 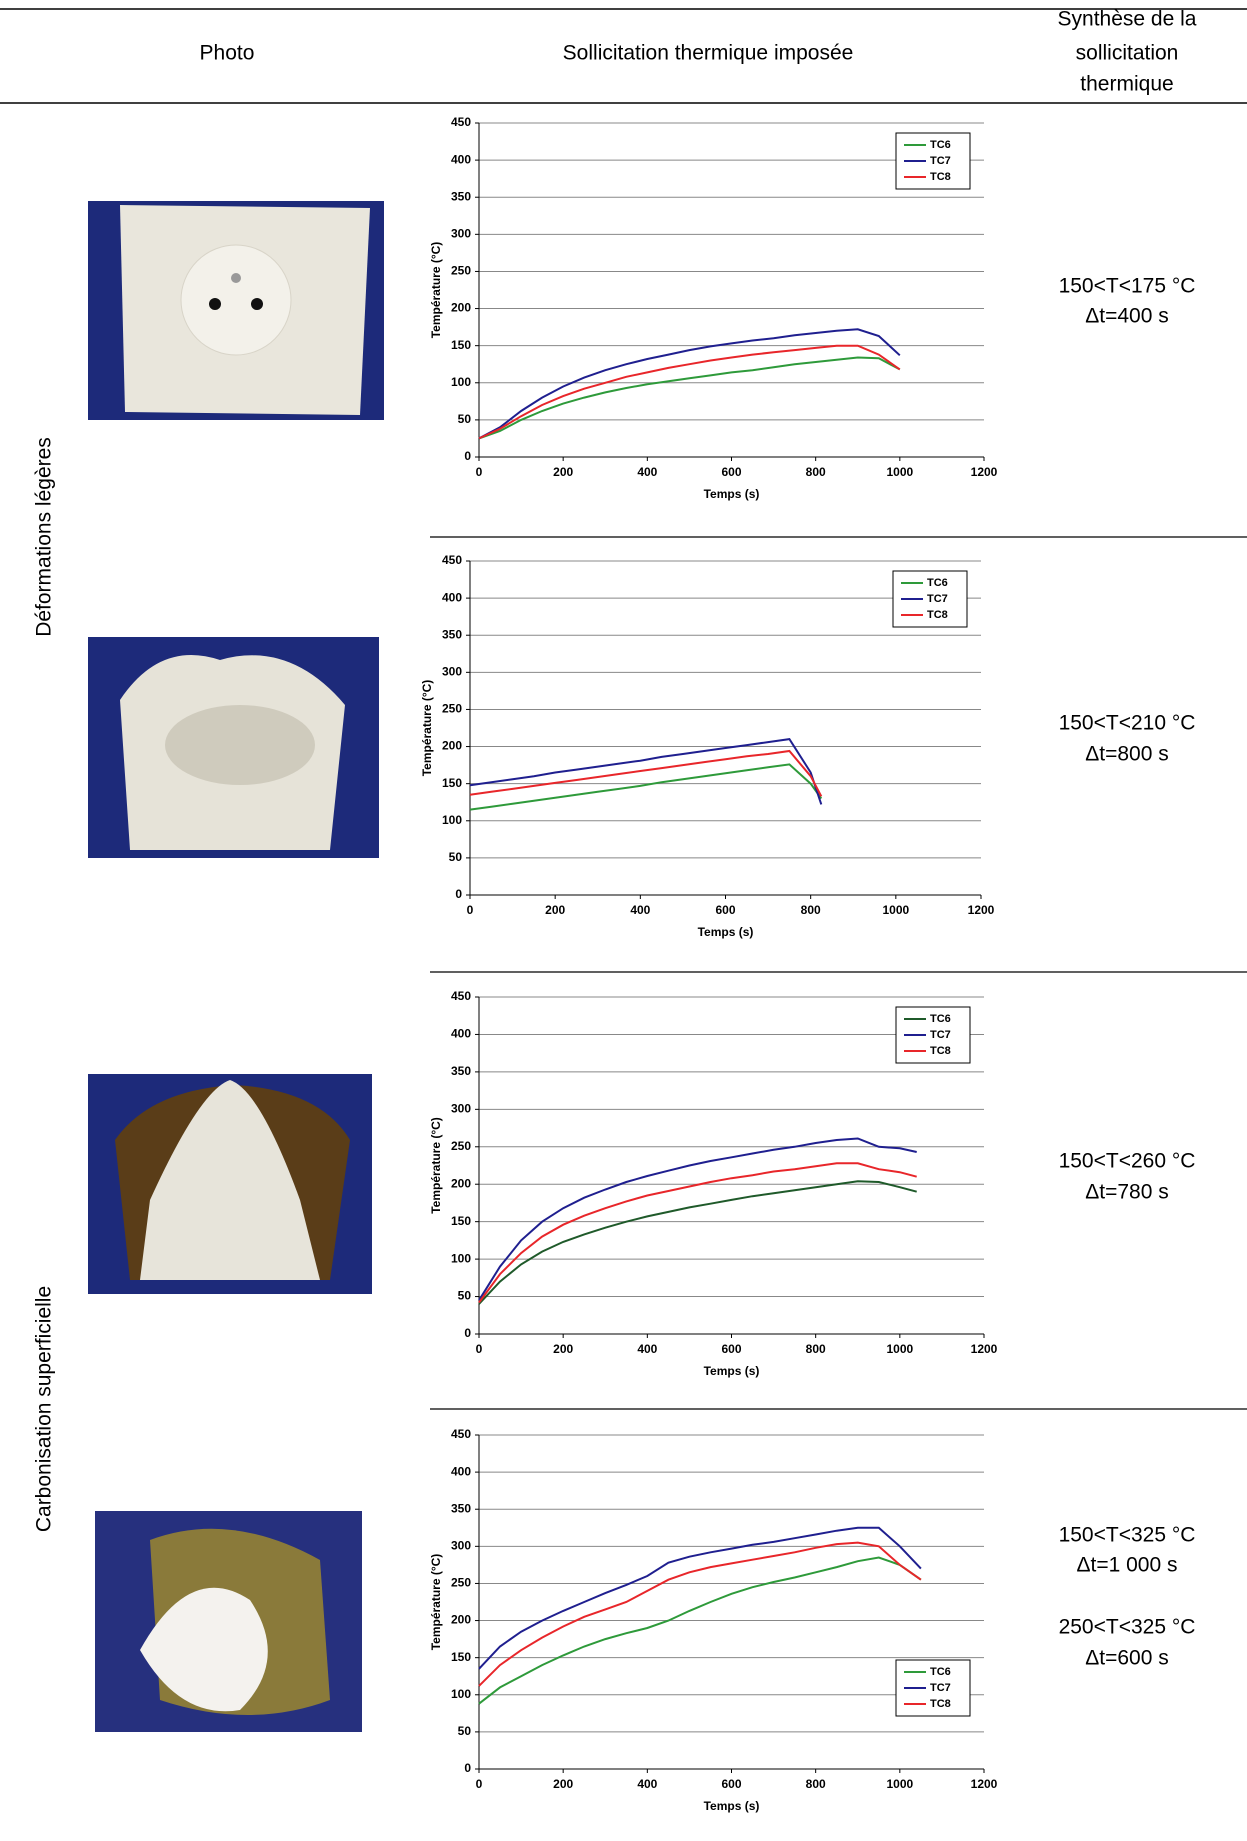 What do you see at coordinates (1126, 1565) in the screenshot?
I see `summary-line: Δt=1 000 s` at bounding box center [1126, 1565].